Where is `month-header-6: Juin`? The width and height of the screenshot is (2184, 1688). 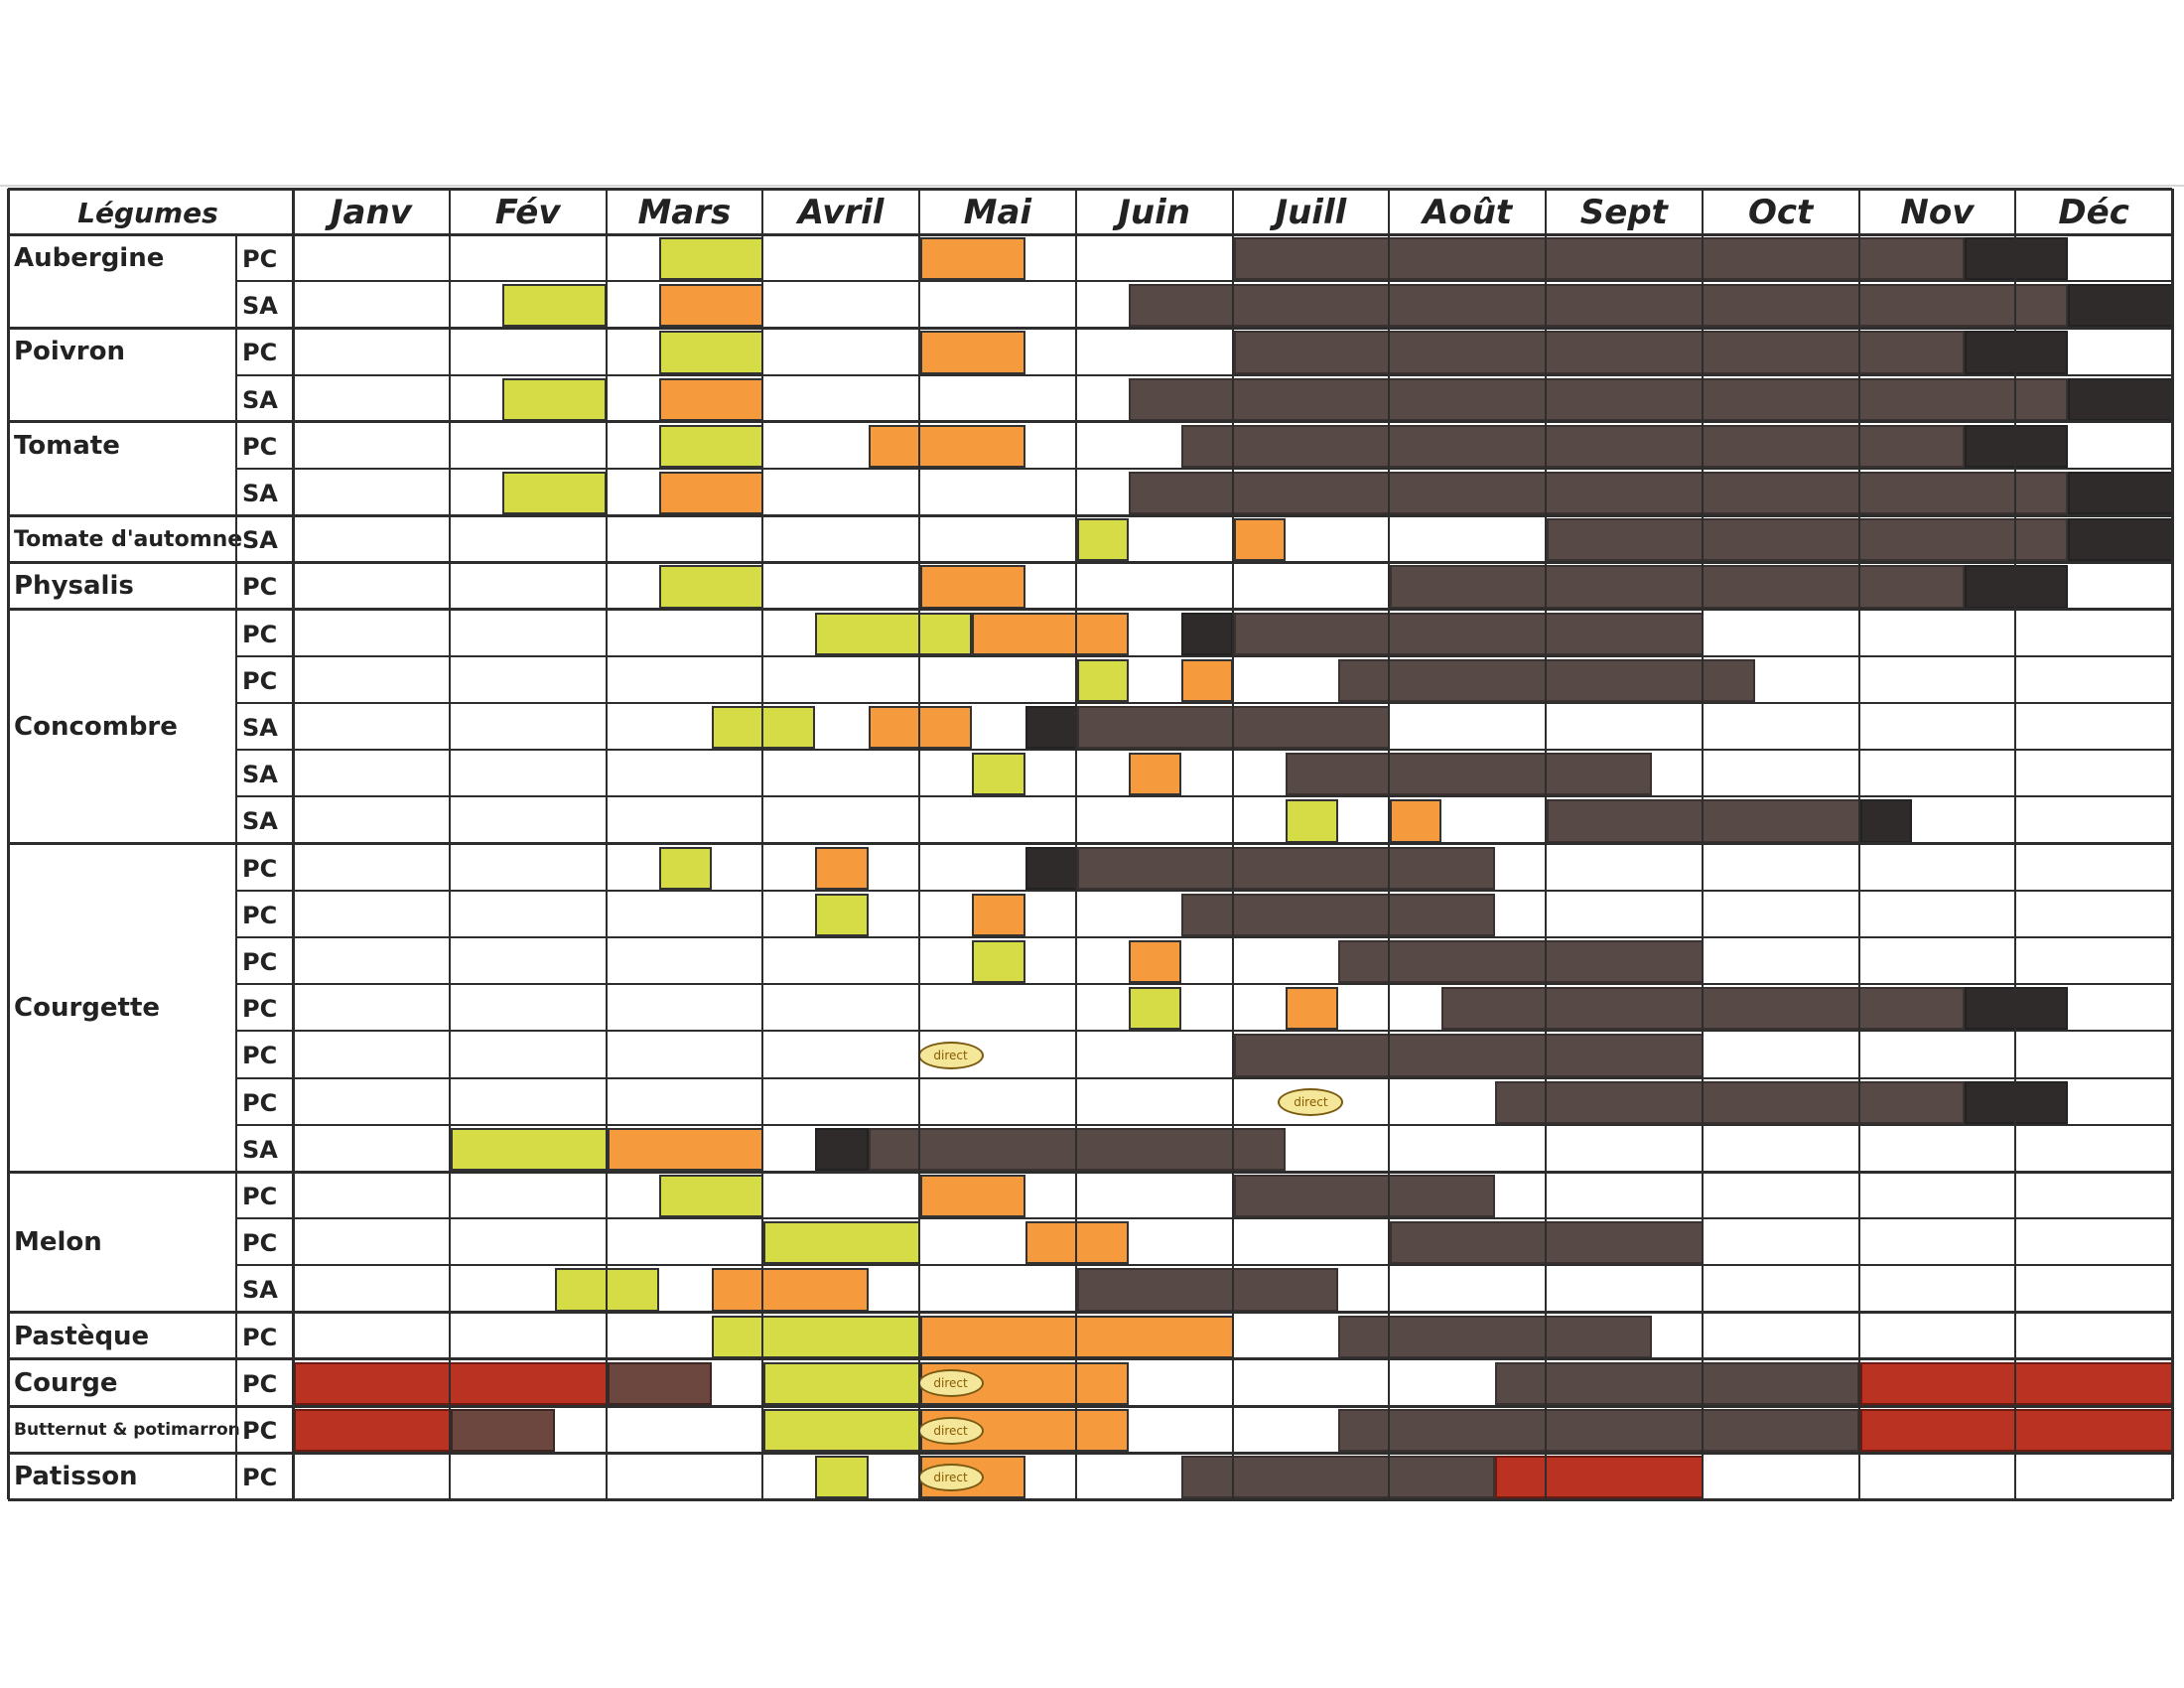
month-header-6: Juin is located at coordinates (1154, 212).